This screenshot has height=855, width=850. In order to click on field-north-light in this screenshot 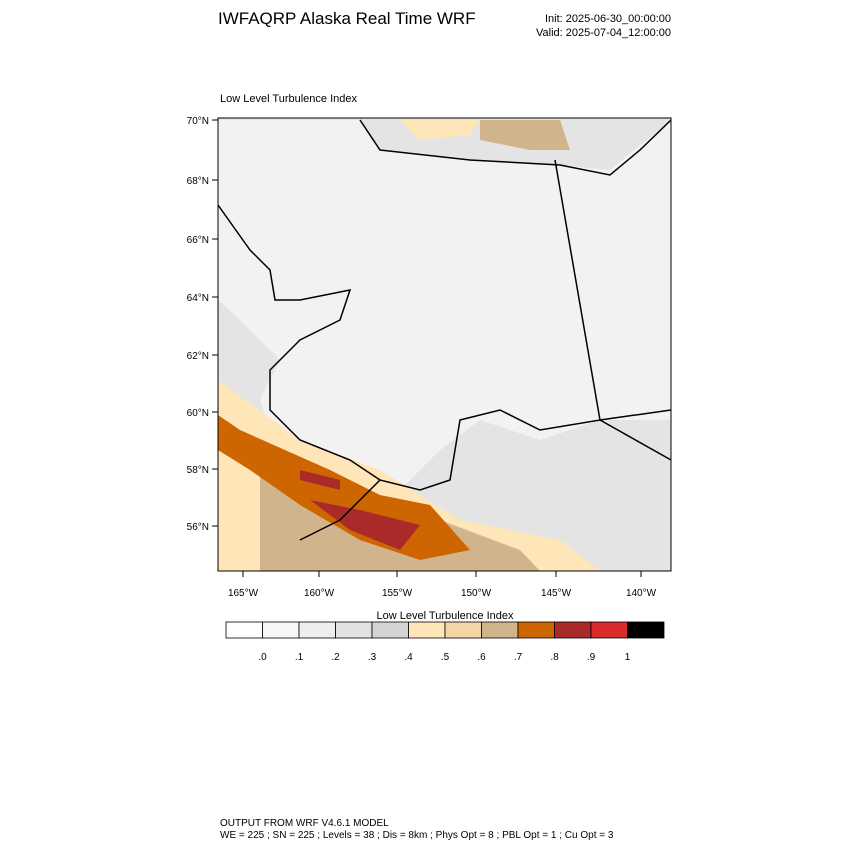, I will do `click(440, 130)`.